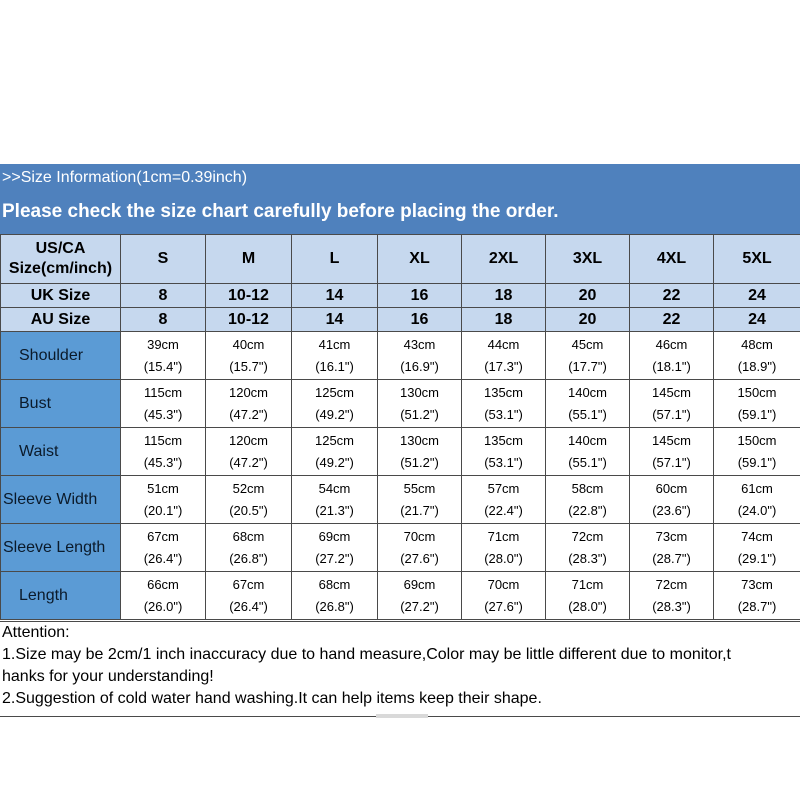 The height and width of the screenshot is (800, 800). I want to click on measurement-inch: (18.9"), so click(757, 366).